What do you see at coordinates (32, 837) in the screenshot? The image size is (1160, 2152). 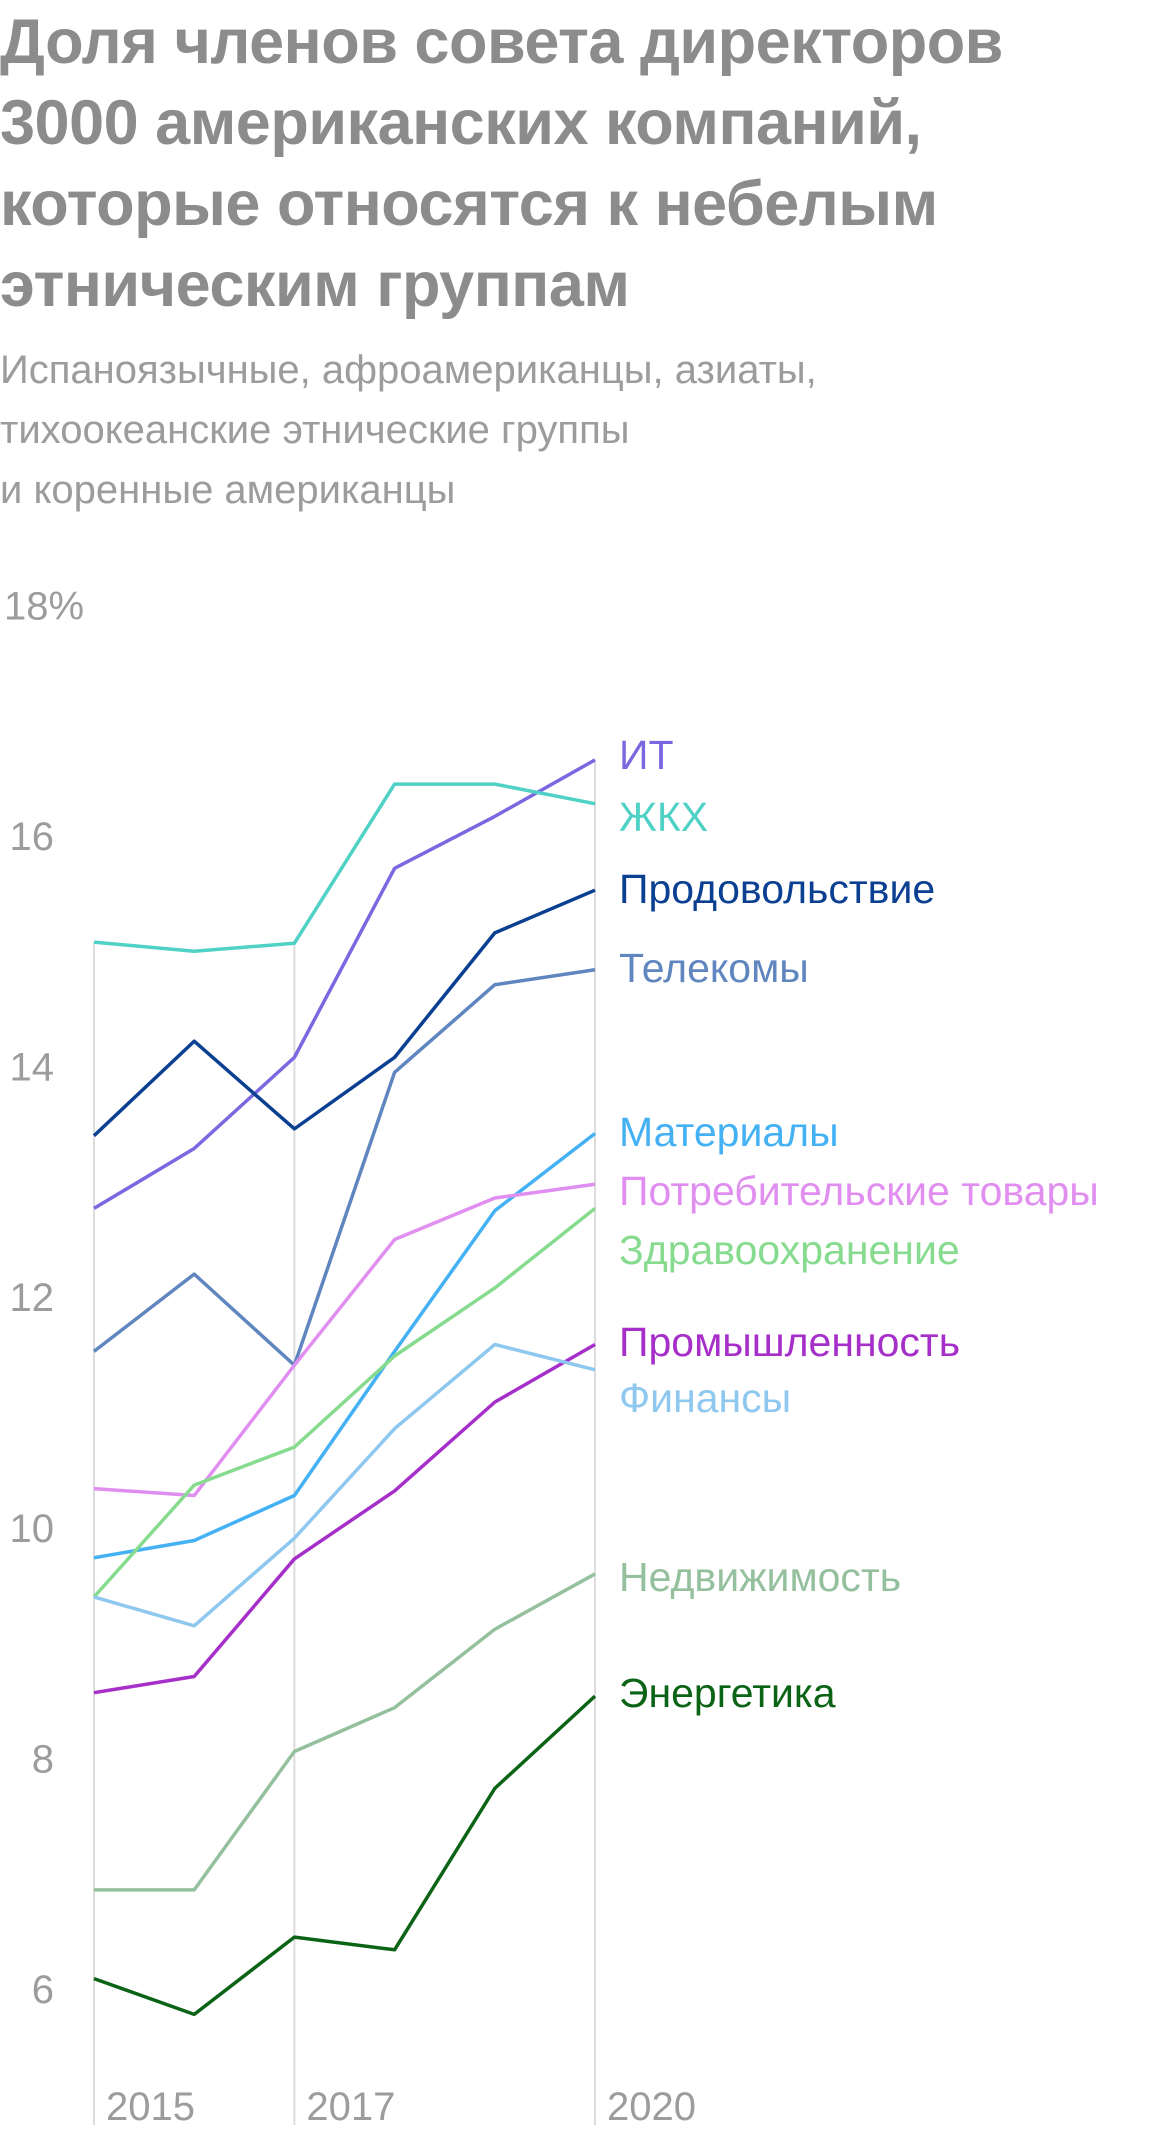 I see `y-tick-label: 16` at bounding box center [32, 837].